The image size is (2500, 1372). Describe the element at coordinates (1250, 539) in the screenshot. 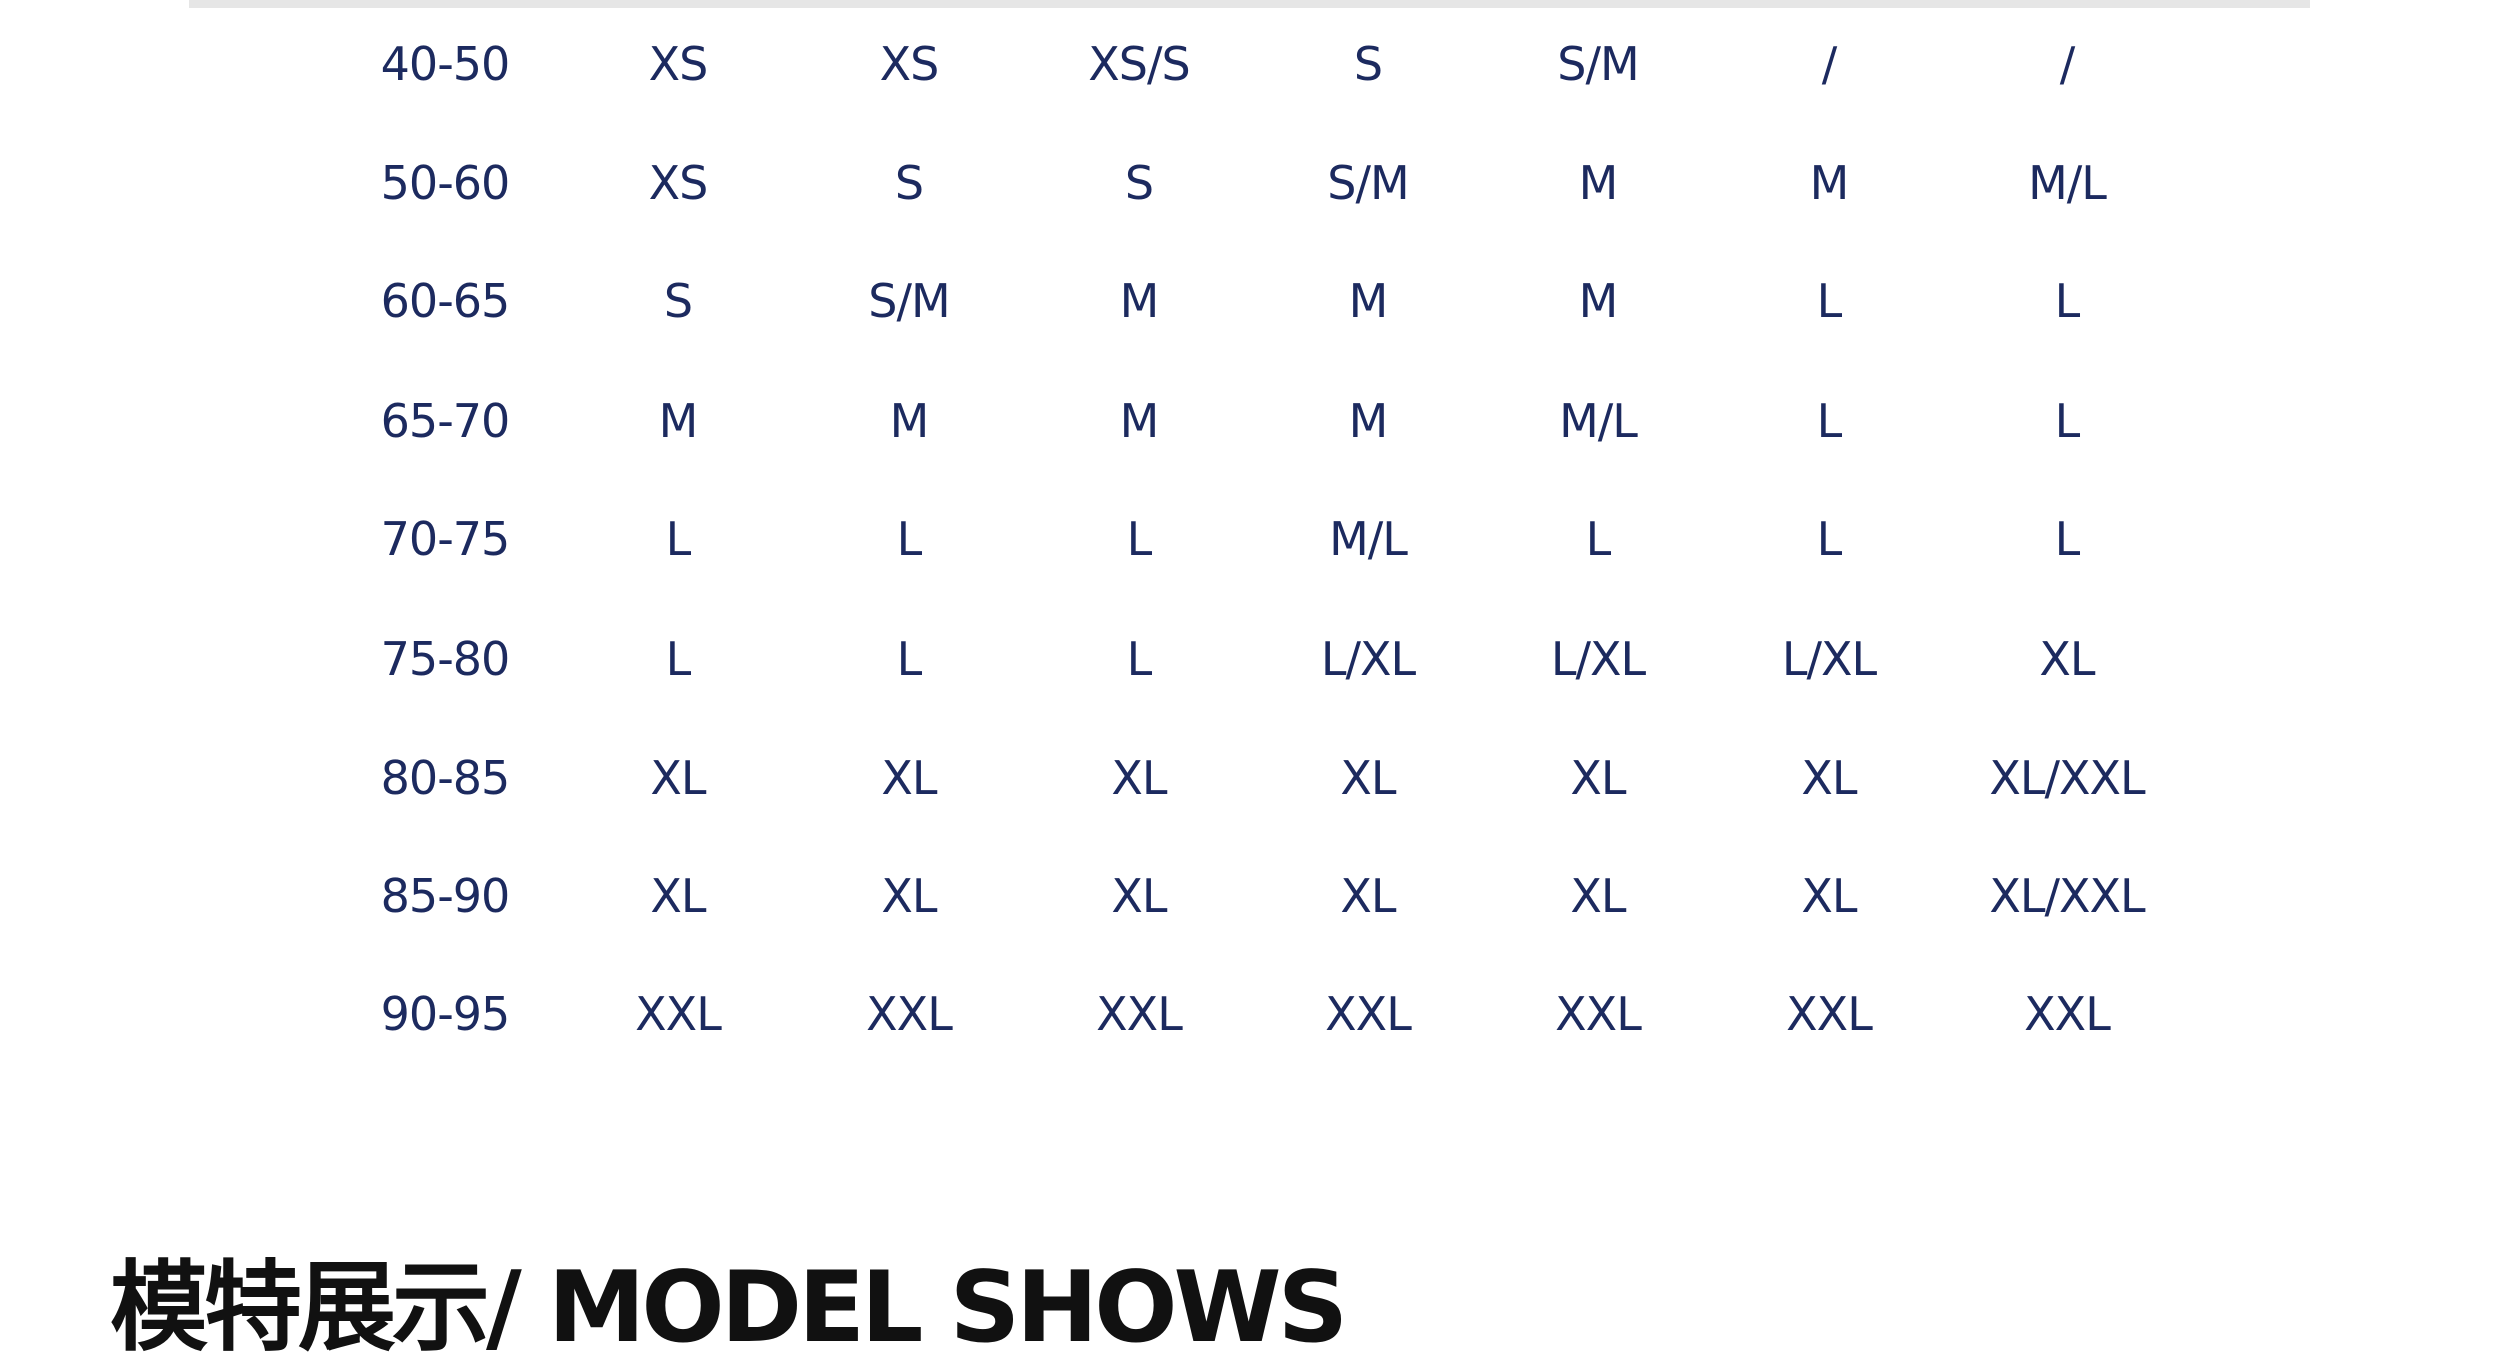

I see `table-row: 70-75 L L L M/L L L L` at that location.